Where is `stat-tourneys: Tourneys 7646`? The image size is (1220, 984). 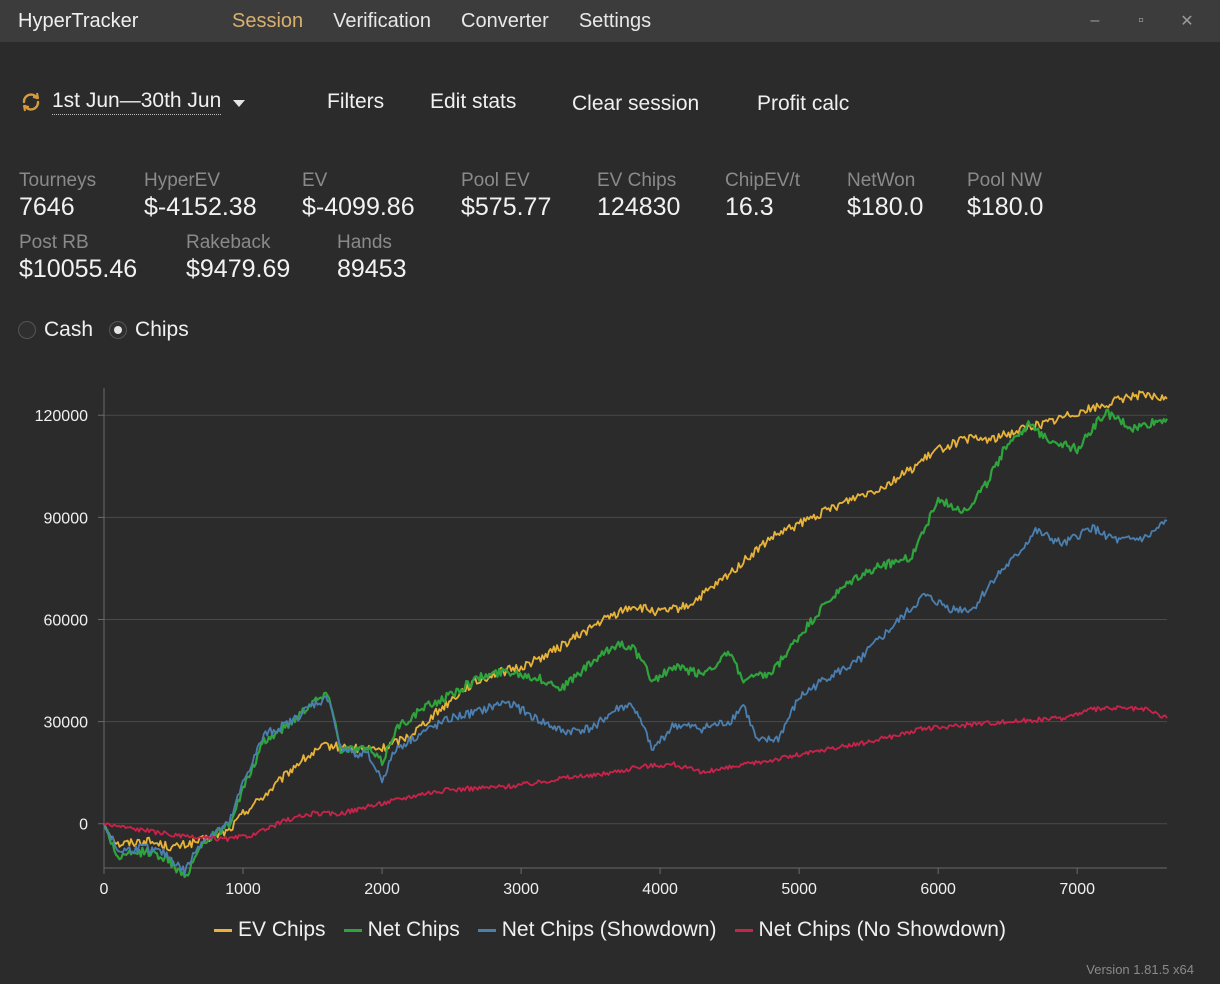 stat-tourneys: Tourneys 7646 is located at coordinates (57, 196).